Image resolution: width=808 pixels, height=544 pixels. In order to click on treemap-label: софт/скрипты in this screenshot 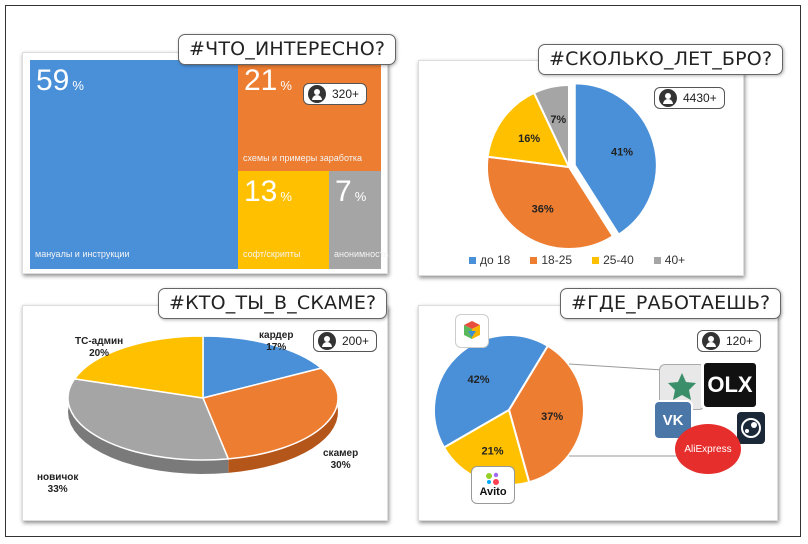, I will do `click(272, 254)`.